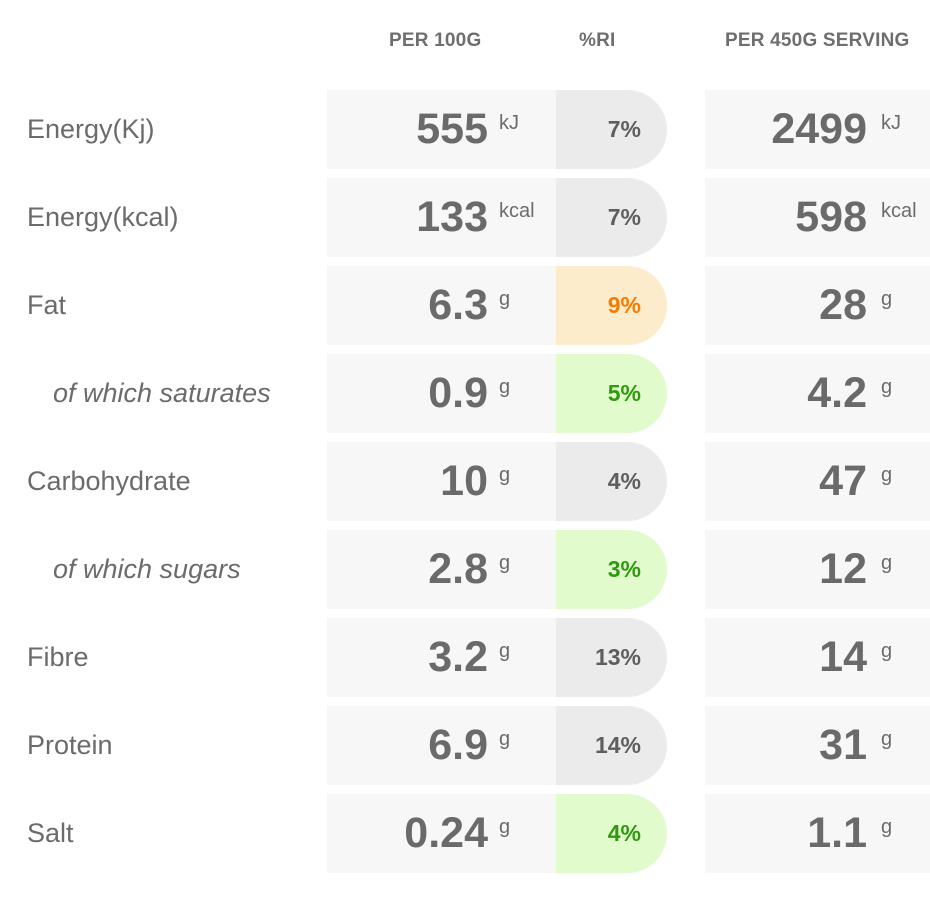 This screenshot has width=930, height=908. What do you see at coordinates (817, 40) in the screenshot?
I see `header-per-serving: PER 450G SERVING` at bounding box center [817, 40].